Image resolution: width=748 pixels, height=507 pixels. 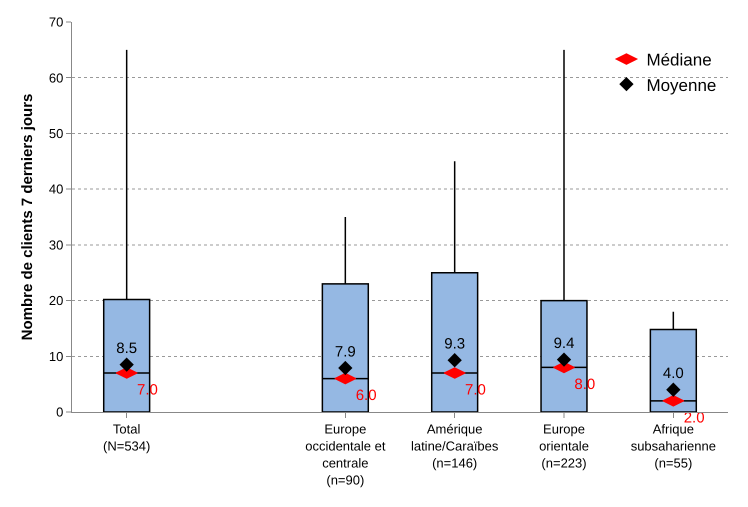 What do you see at coordinates (56, 133) in the screenshot?
I see `y-tick-label: 50` at bounding box center [56, 133].